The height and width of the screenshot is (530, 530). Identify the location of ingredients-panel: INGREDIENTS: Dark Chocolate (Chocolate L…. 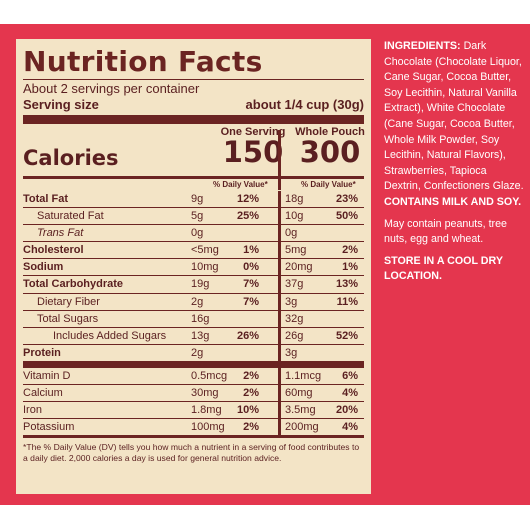
(454, 165).